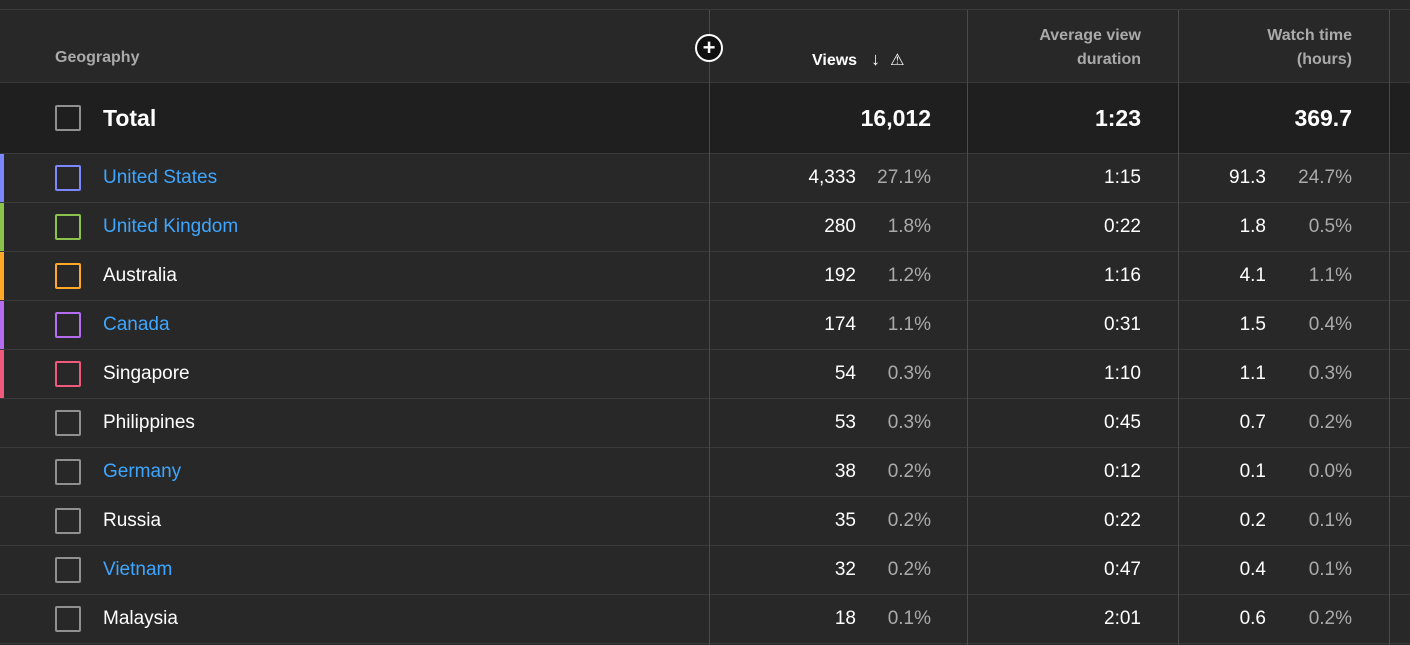 The width and height of the screenshot is (1410, 645). I want to click on table-row: United Kingdom 280 1.8% 0:22 1.8 0.5%, so click(705, 227).